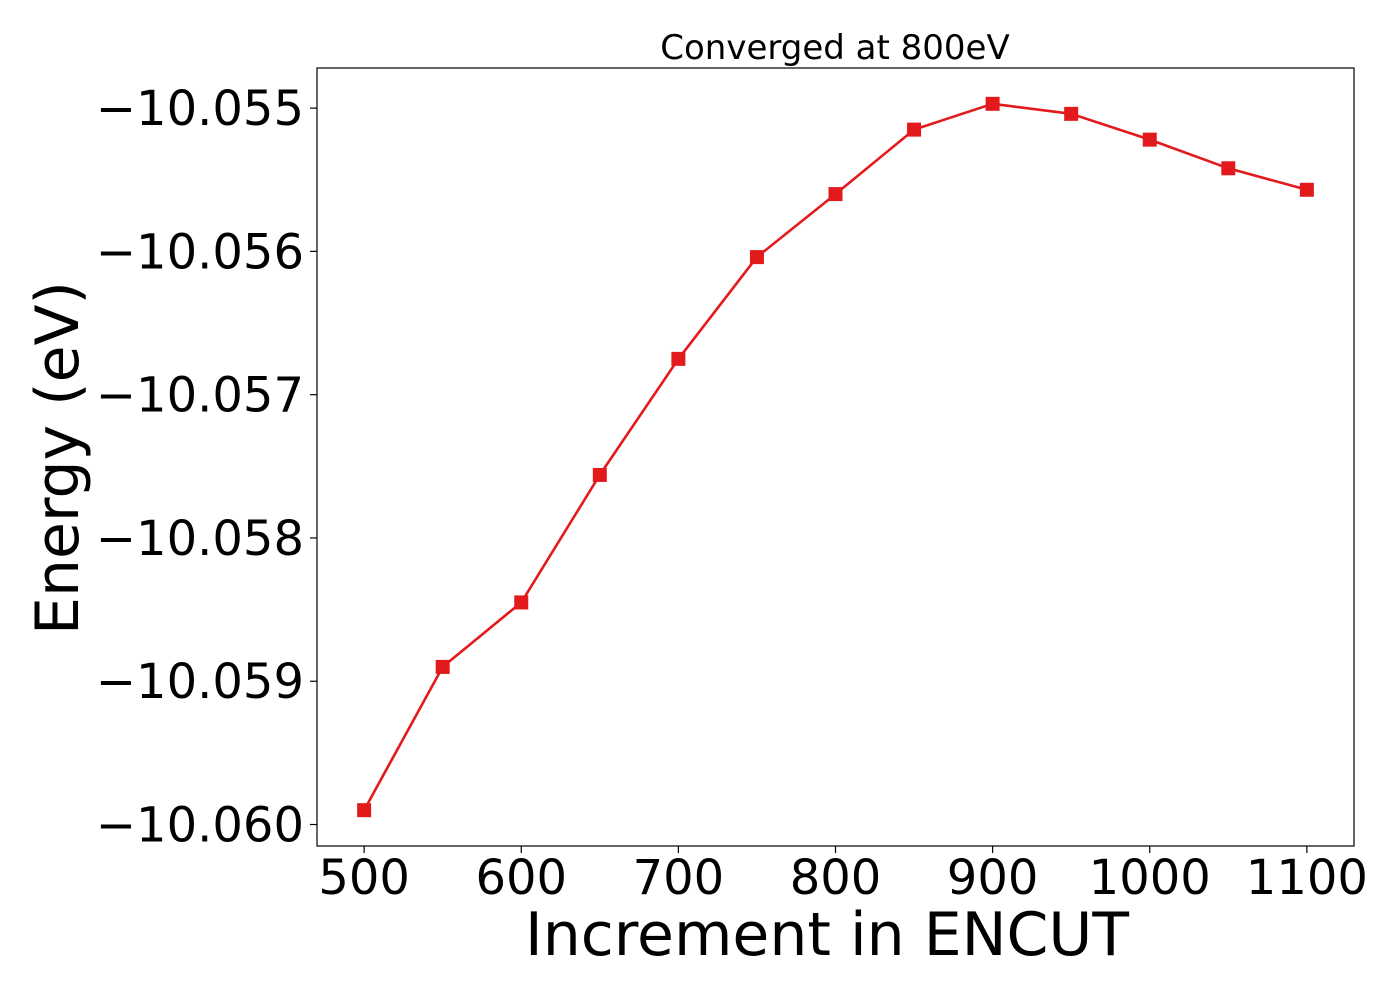 This screenshot has height=1000, width=1400. I want to click on x-tick-label: 700, so click(679, 878).